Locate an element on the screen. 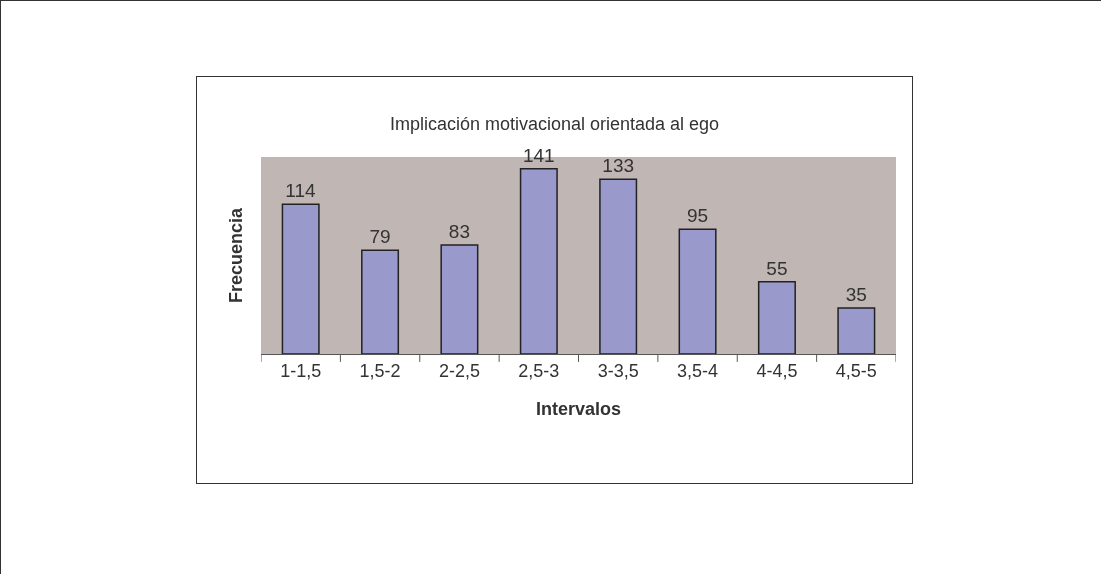 This screenshot has height=574, width=1101. x-tick-label: 3,5-4 is located at coordinates (698, 370).